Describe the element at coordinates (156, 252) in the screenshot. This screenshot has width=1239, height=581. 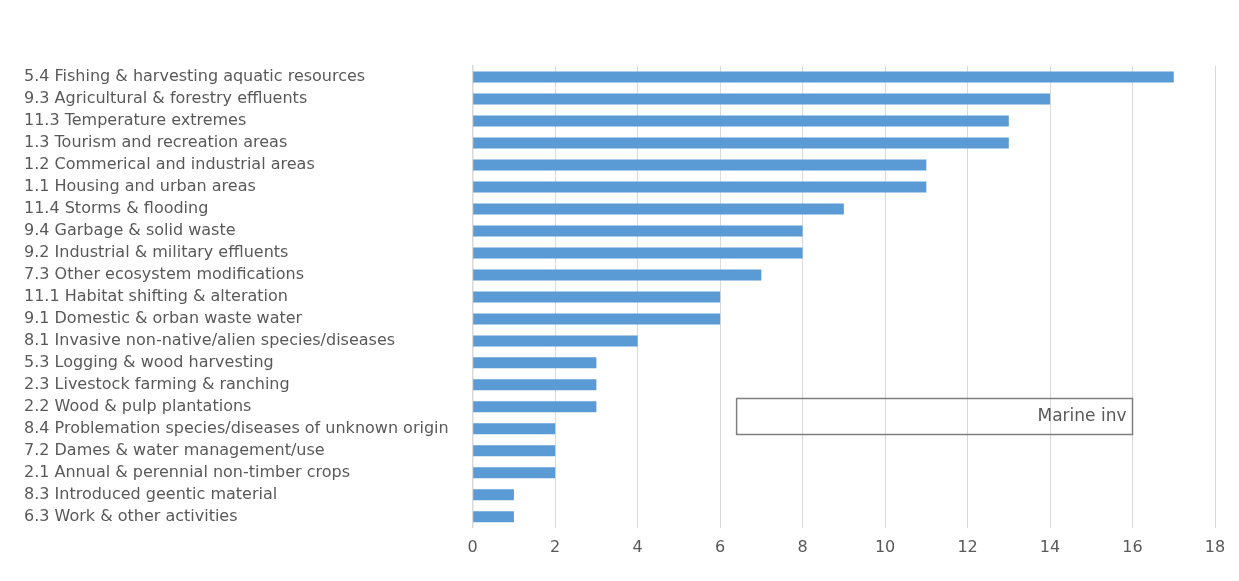
I see `y-tick-label: 9.2 Industrial & military effluents` at that location.